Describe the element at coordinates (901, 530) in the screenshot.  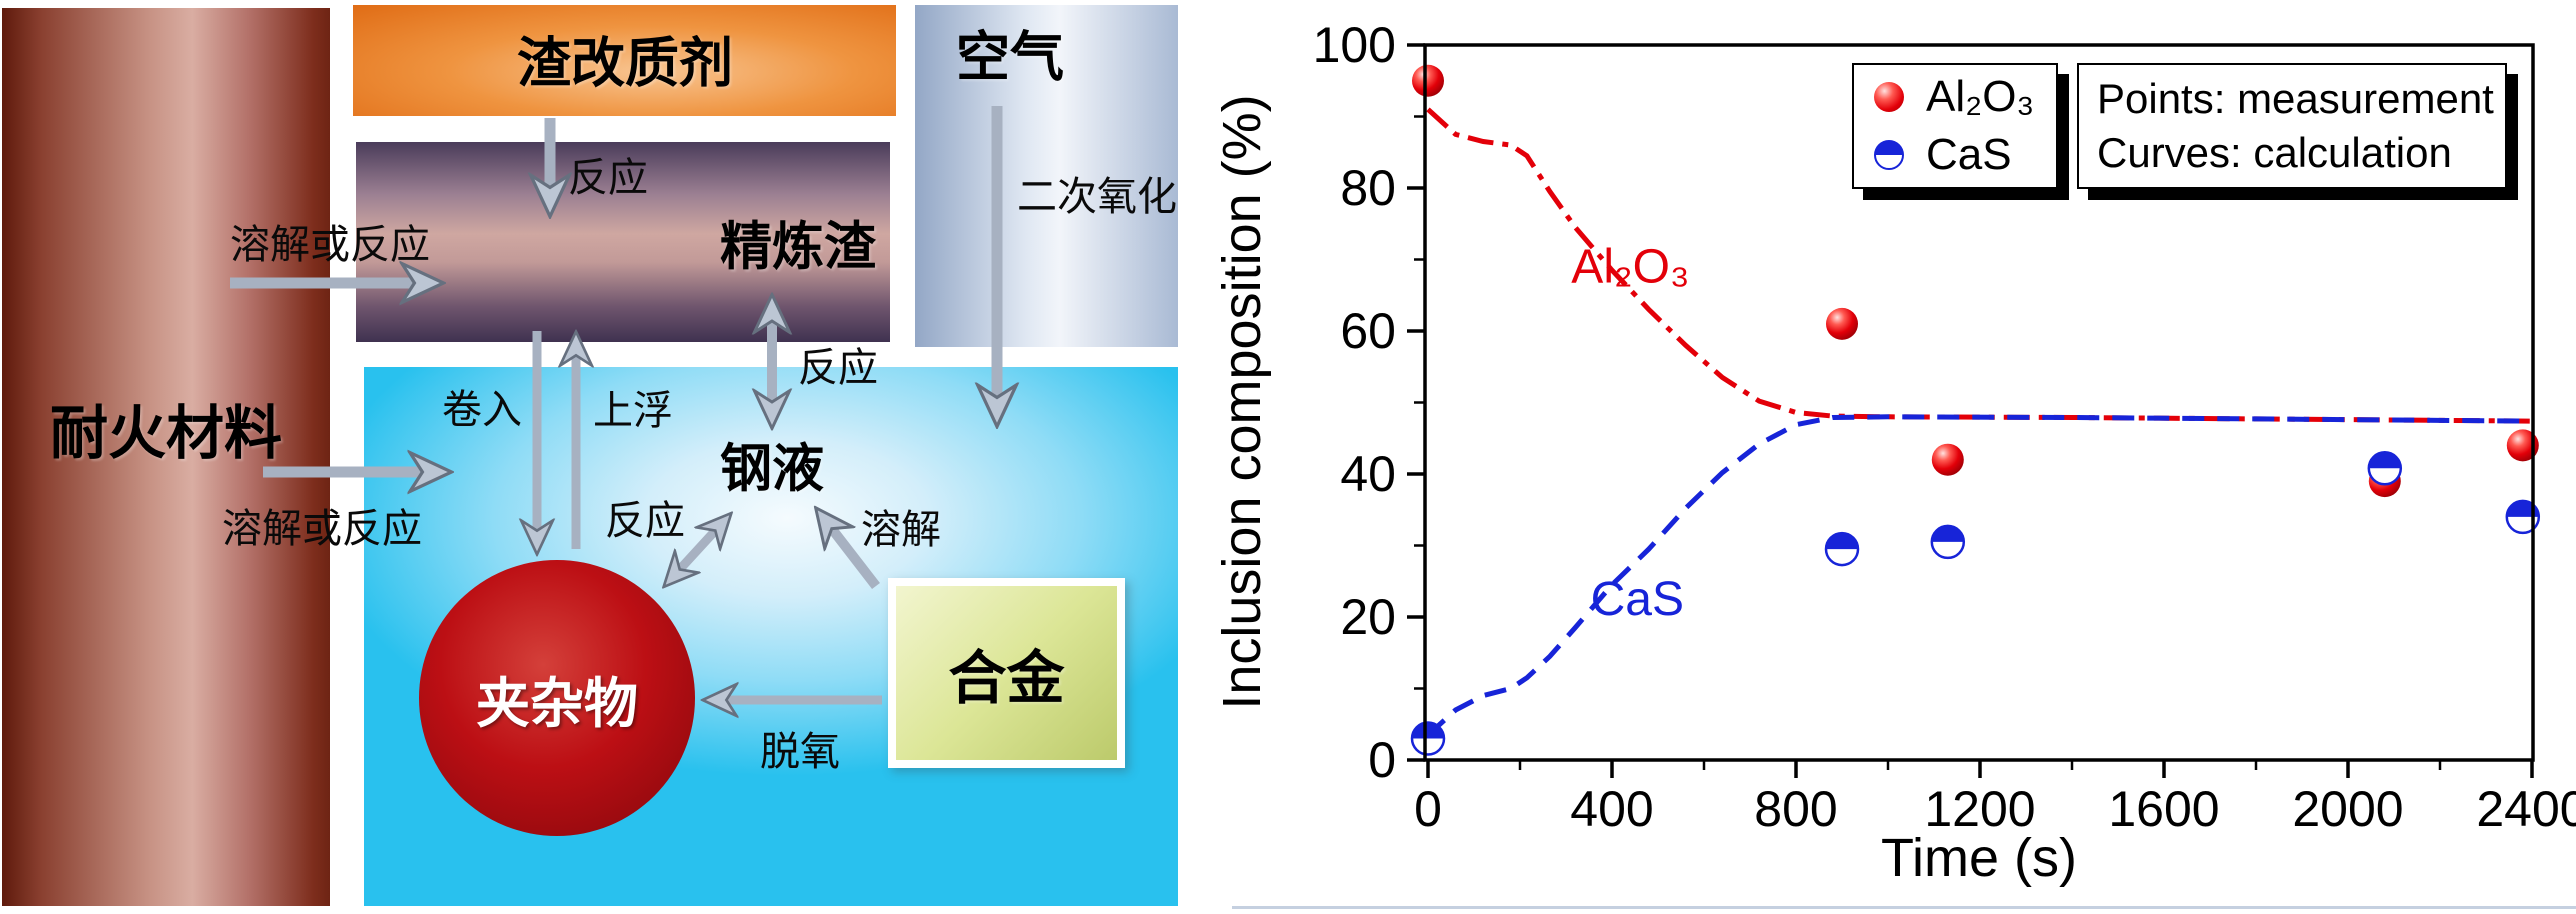
I see `label-dissolution: 溶解` at that location.